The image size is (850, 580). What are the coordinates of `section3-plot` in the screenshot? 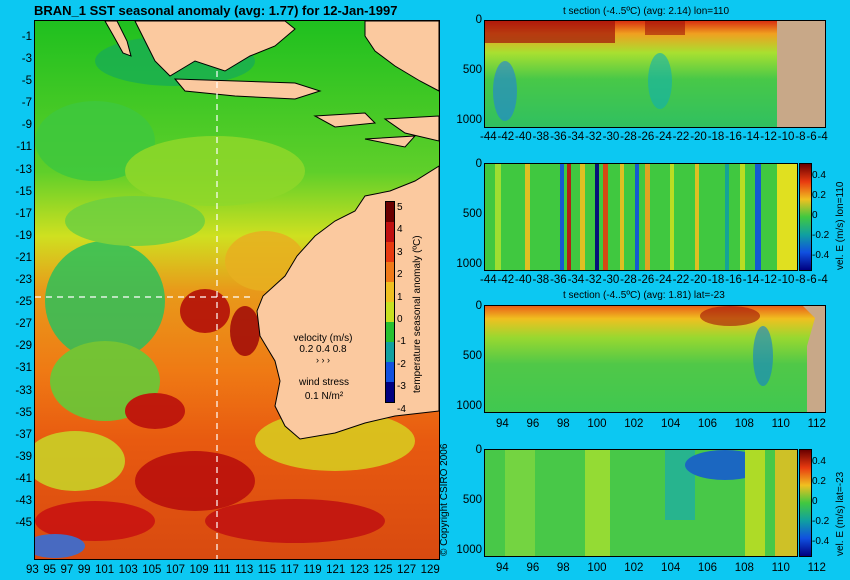 It's located at (655, 359).